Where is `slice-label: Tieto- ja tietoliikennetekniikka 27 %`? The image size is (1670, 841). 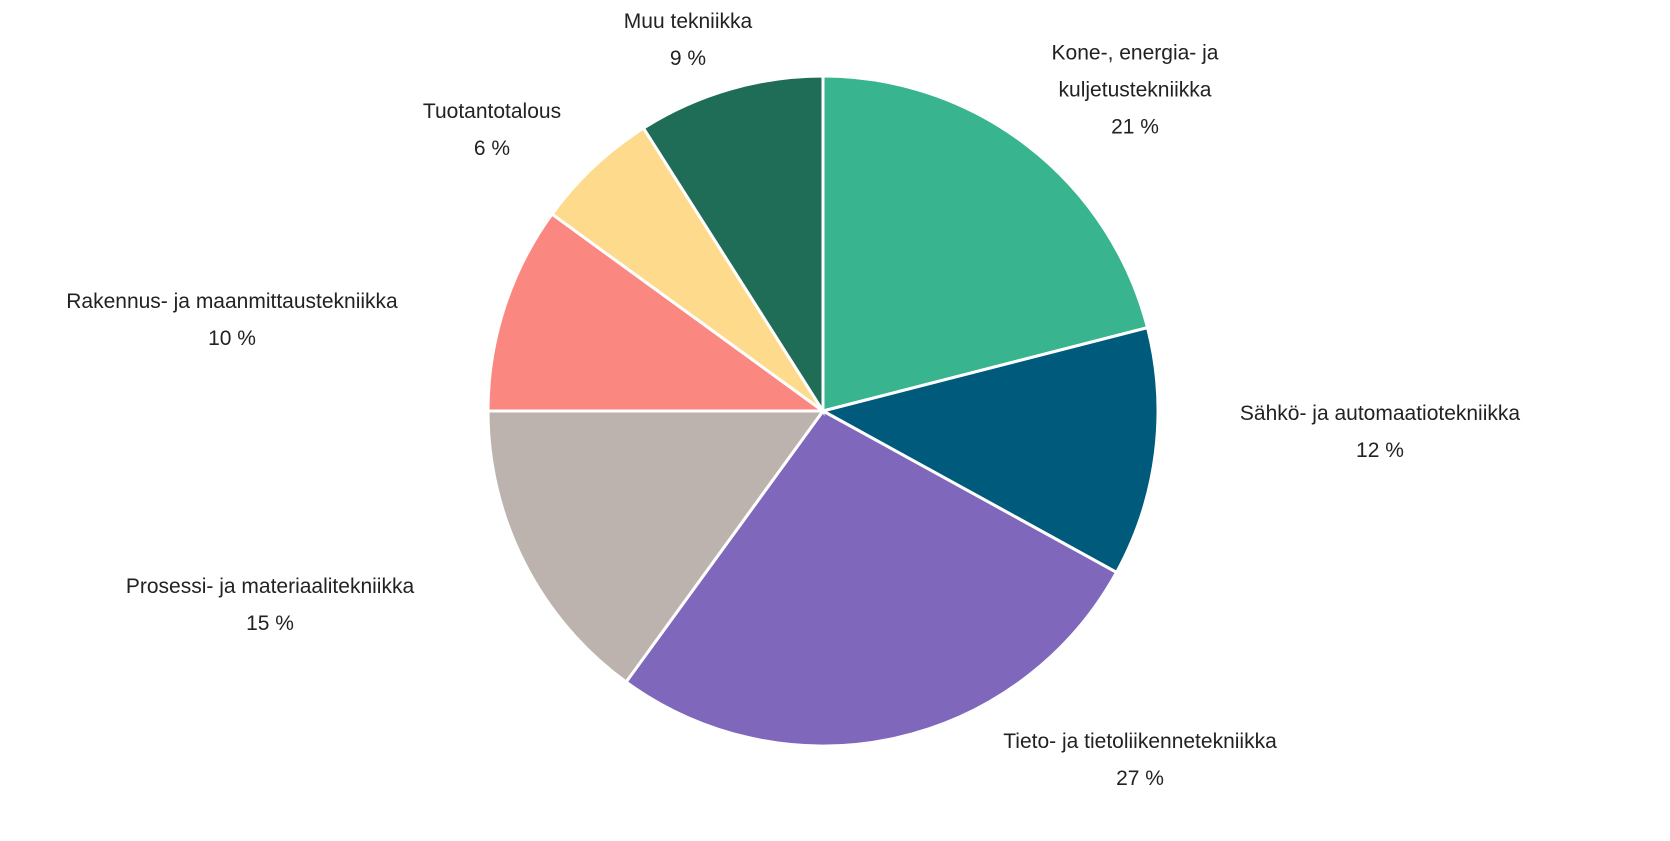 slice-label: Tieto- ja tietoliikennetekniikka 27 % is located at coordinates (1140, 760).